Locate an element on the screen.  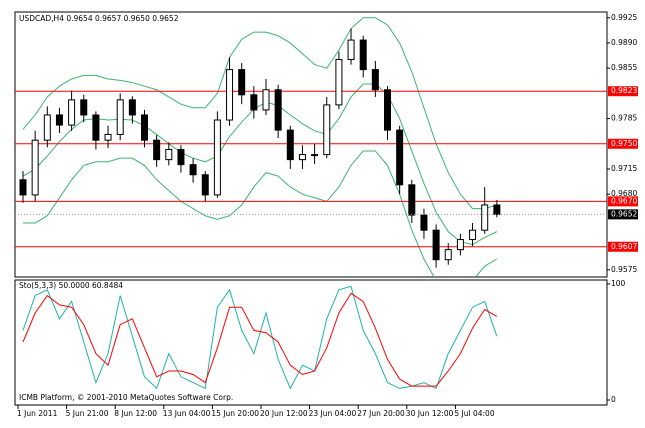
x-tick-label: 20 Jun 12:00 is located at coordinates (284, 413).